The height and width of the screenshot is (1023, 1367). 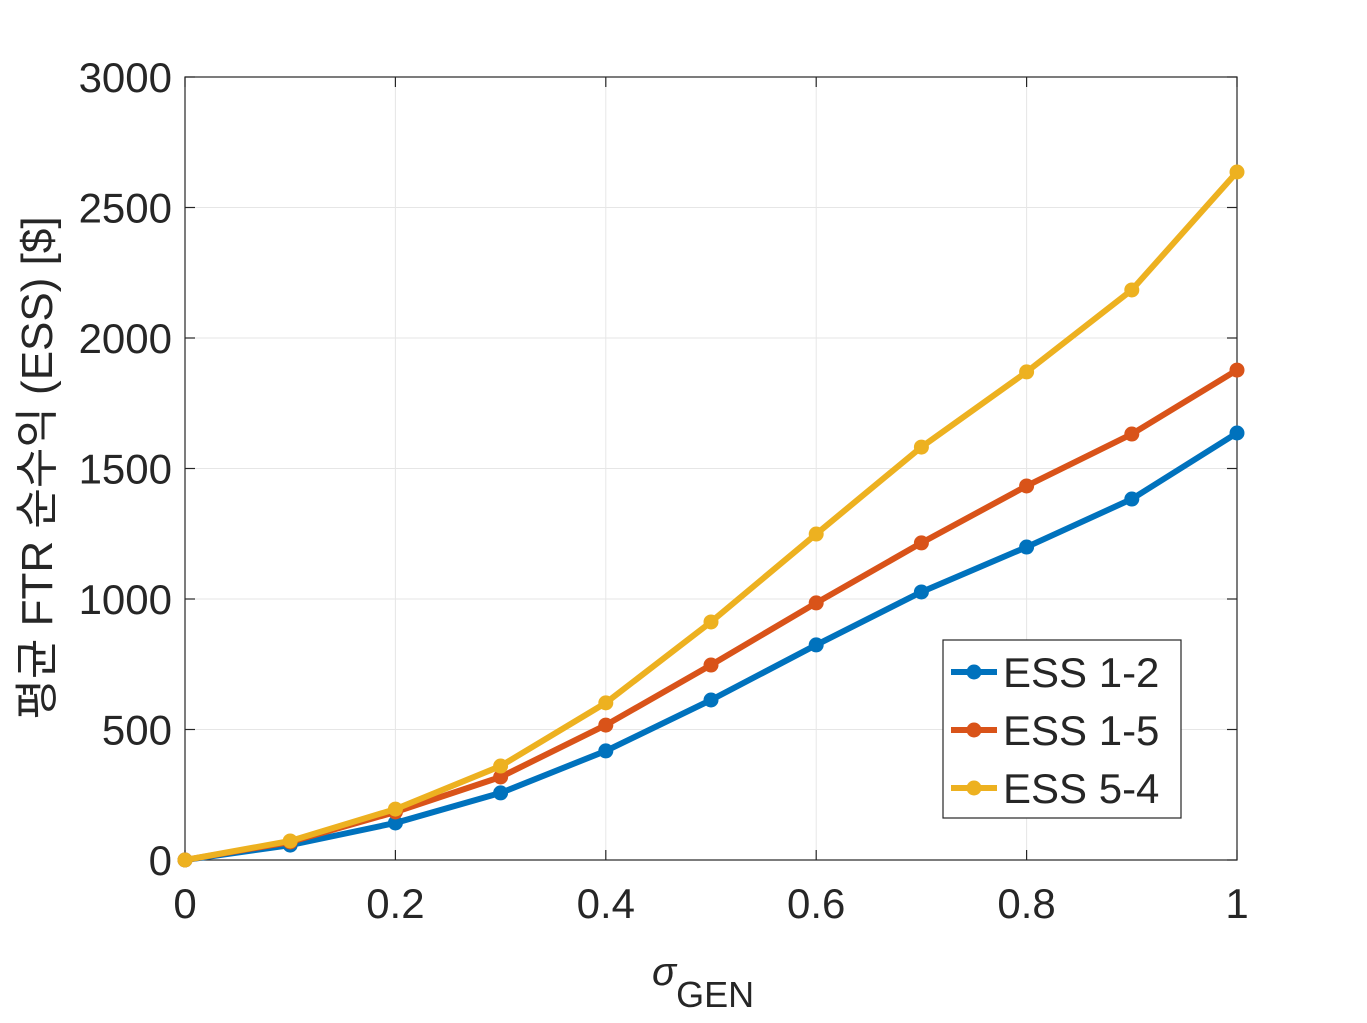 I want to click on x-axis-label-symbol: σ, so click(x=665, y=972).